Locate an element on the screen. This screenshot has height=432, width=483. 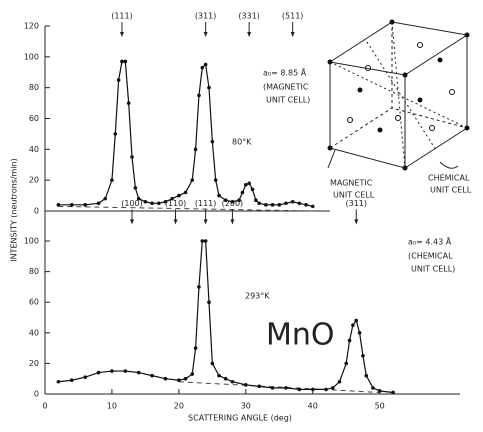
annotation: 80°K is located at coordinates (242, 142).